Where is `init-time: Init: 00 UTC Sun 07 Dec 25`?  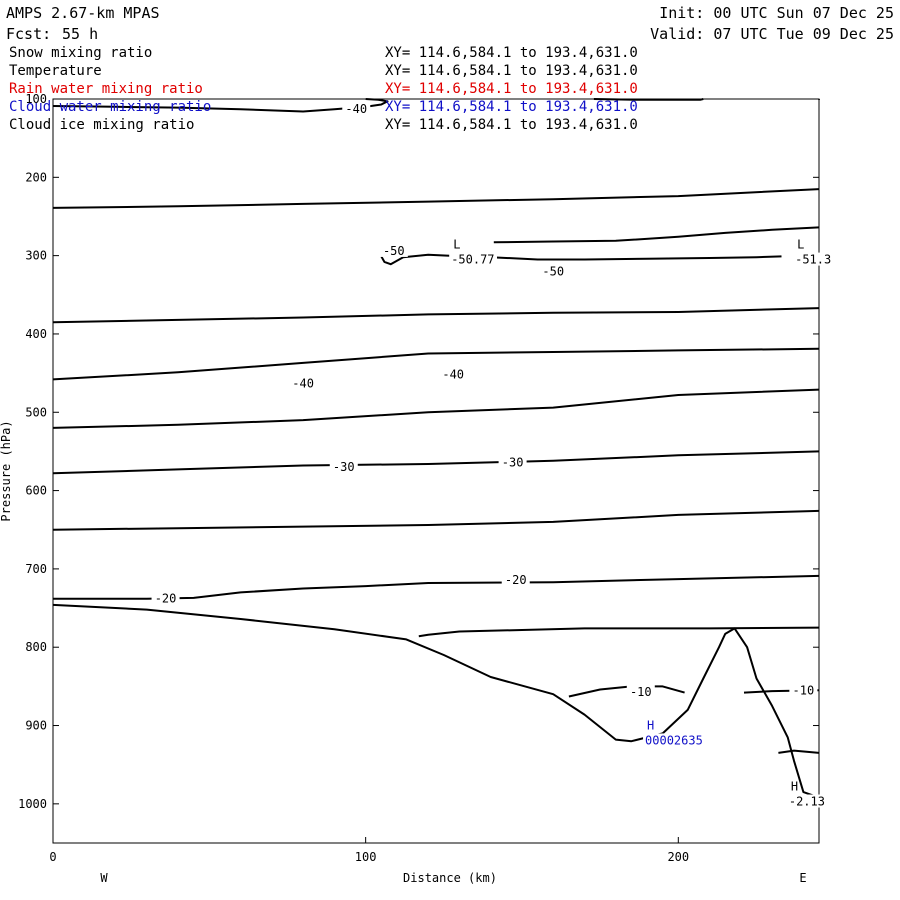
init-time: Init: 00 UTC Sun 07 Dec 25 is located at coordinates (776, 13).